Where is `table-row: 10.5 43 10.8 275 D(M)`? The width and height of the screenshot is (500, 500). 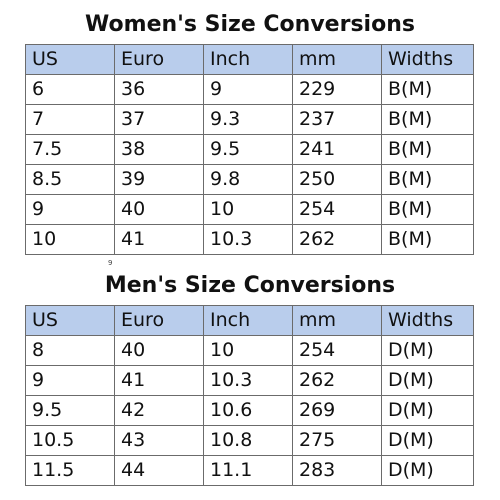
table-row: 10.5 43 10.8 275 D(M) is located at coordinates (249, 440).